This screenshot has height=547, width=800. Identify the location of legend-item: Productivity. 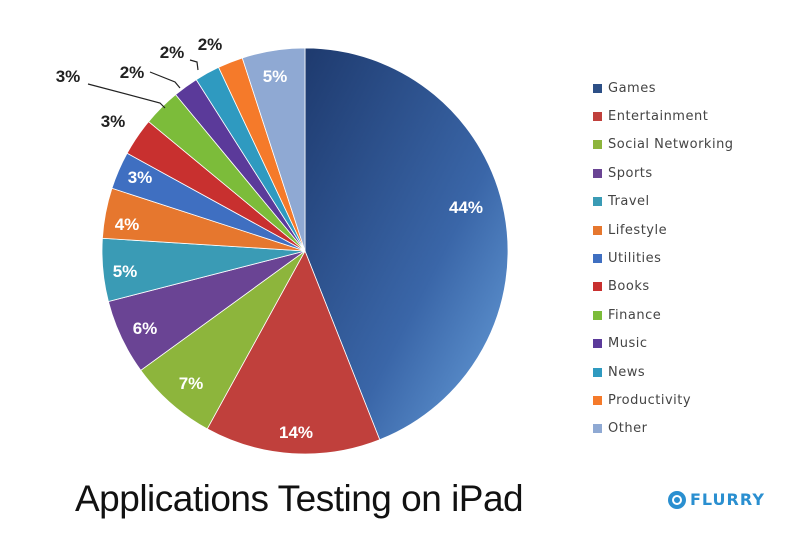
(663, 400).